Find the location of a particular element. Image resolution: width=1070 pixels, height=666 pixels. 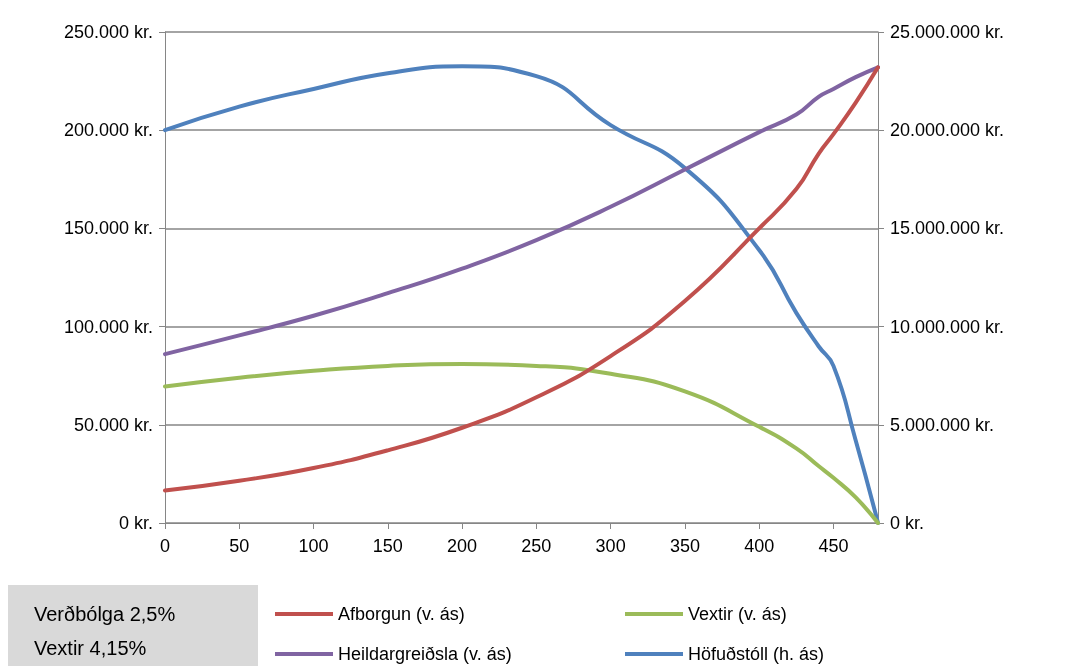

legend-label: Höfuðstóll (h. ás) is located at coordinates (756, 654).